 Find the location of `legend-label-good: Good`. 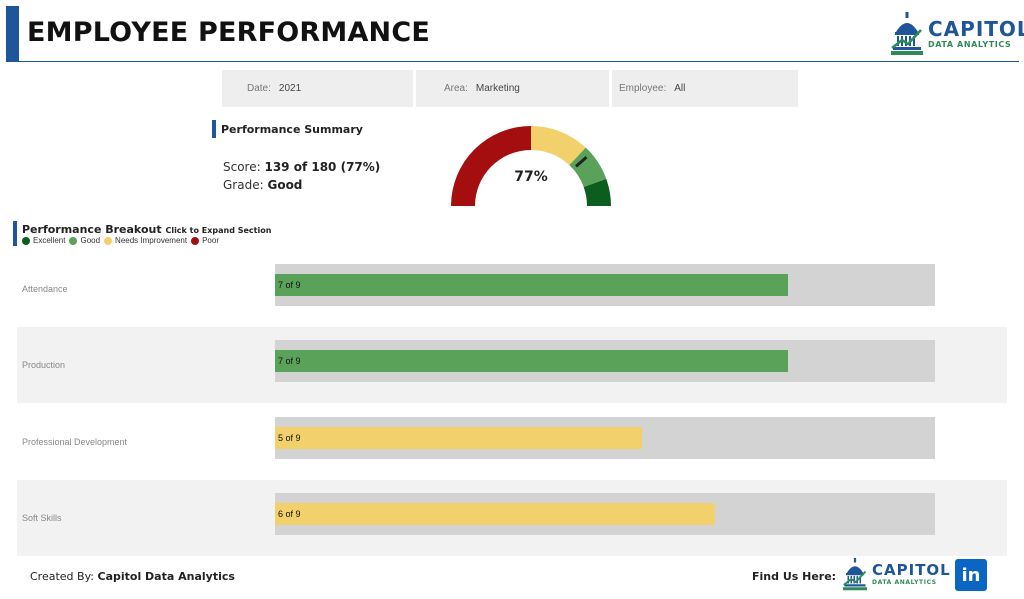

legend-label-good: Good is located at coordinates (90, 240).